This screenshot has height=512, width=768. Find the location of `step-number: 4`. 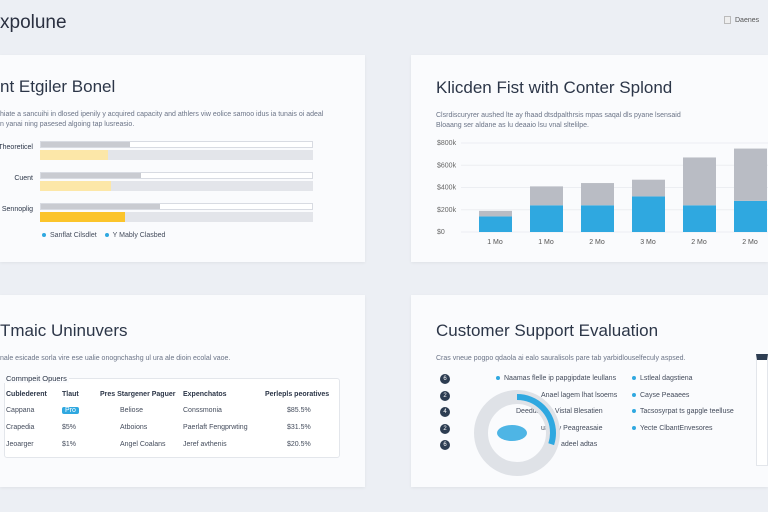

step-number: 4 is located at coordinates (445, 412).